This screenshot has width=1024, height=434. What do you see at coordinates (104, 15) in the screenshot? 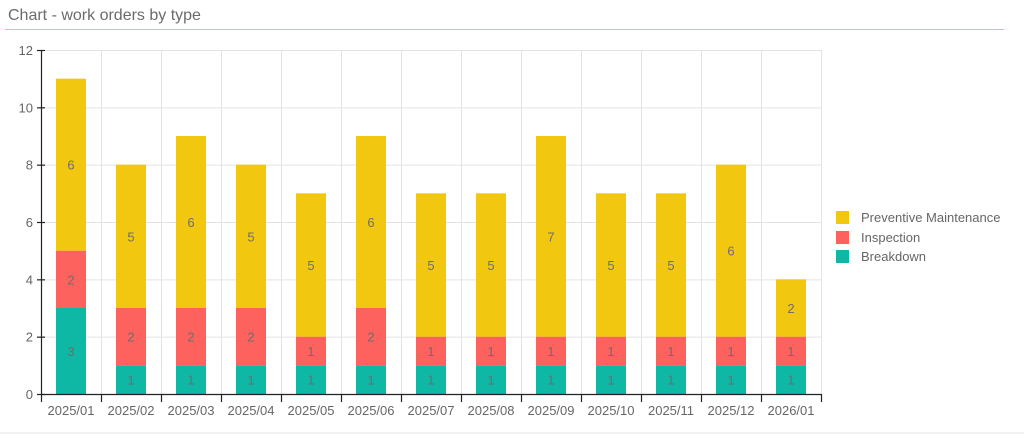
I see `chart-title: Chart - work orders by type` at bounding box center [104, 15].